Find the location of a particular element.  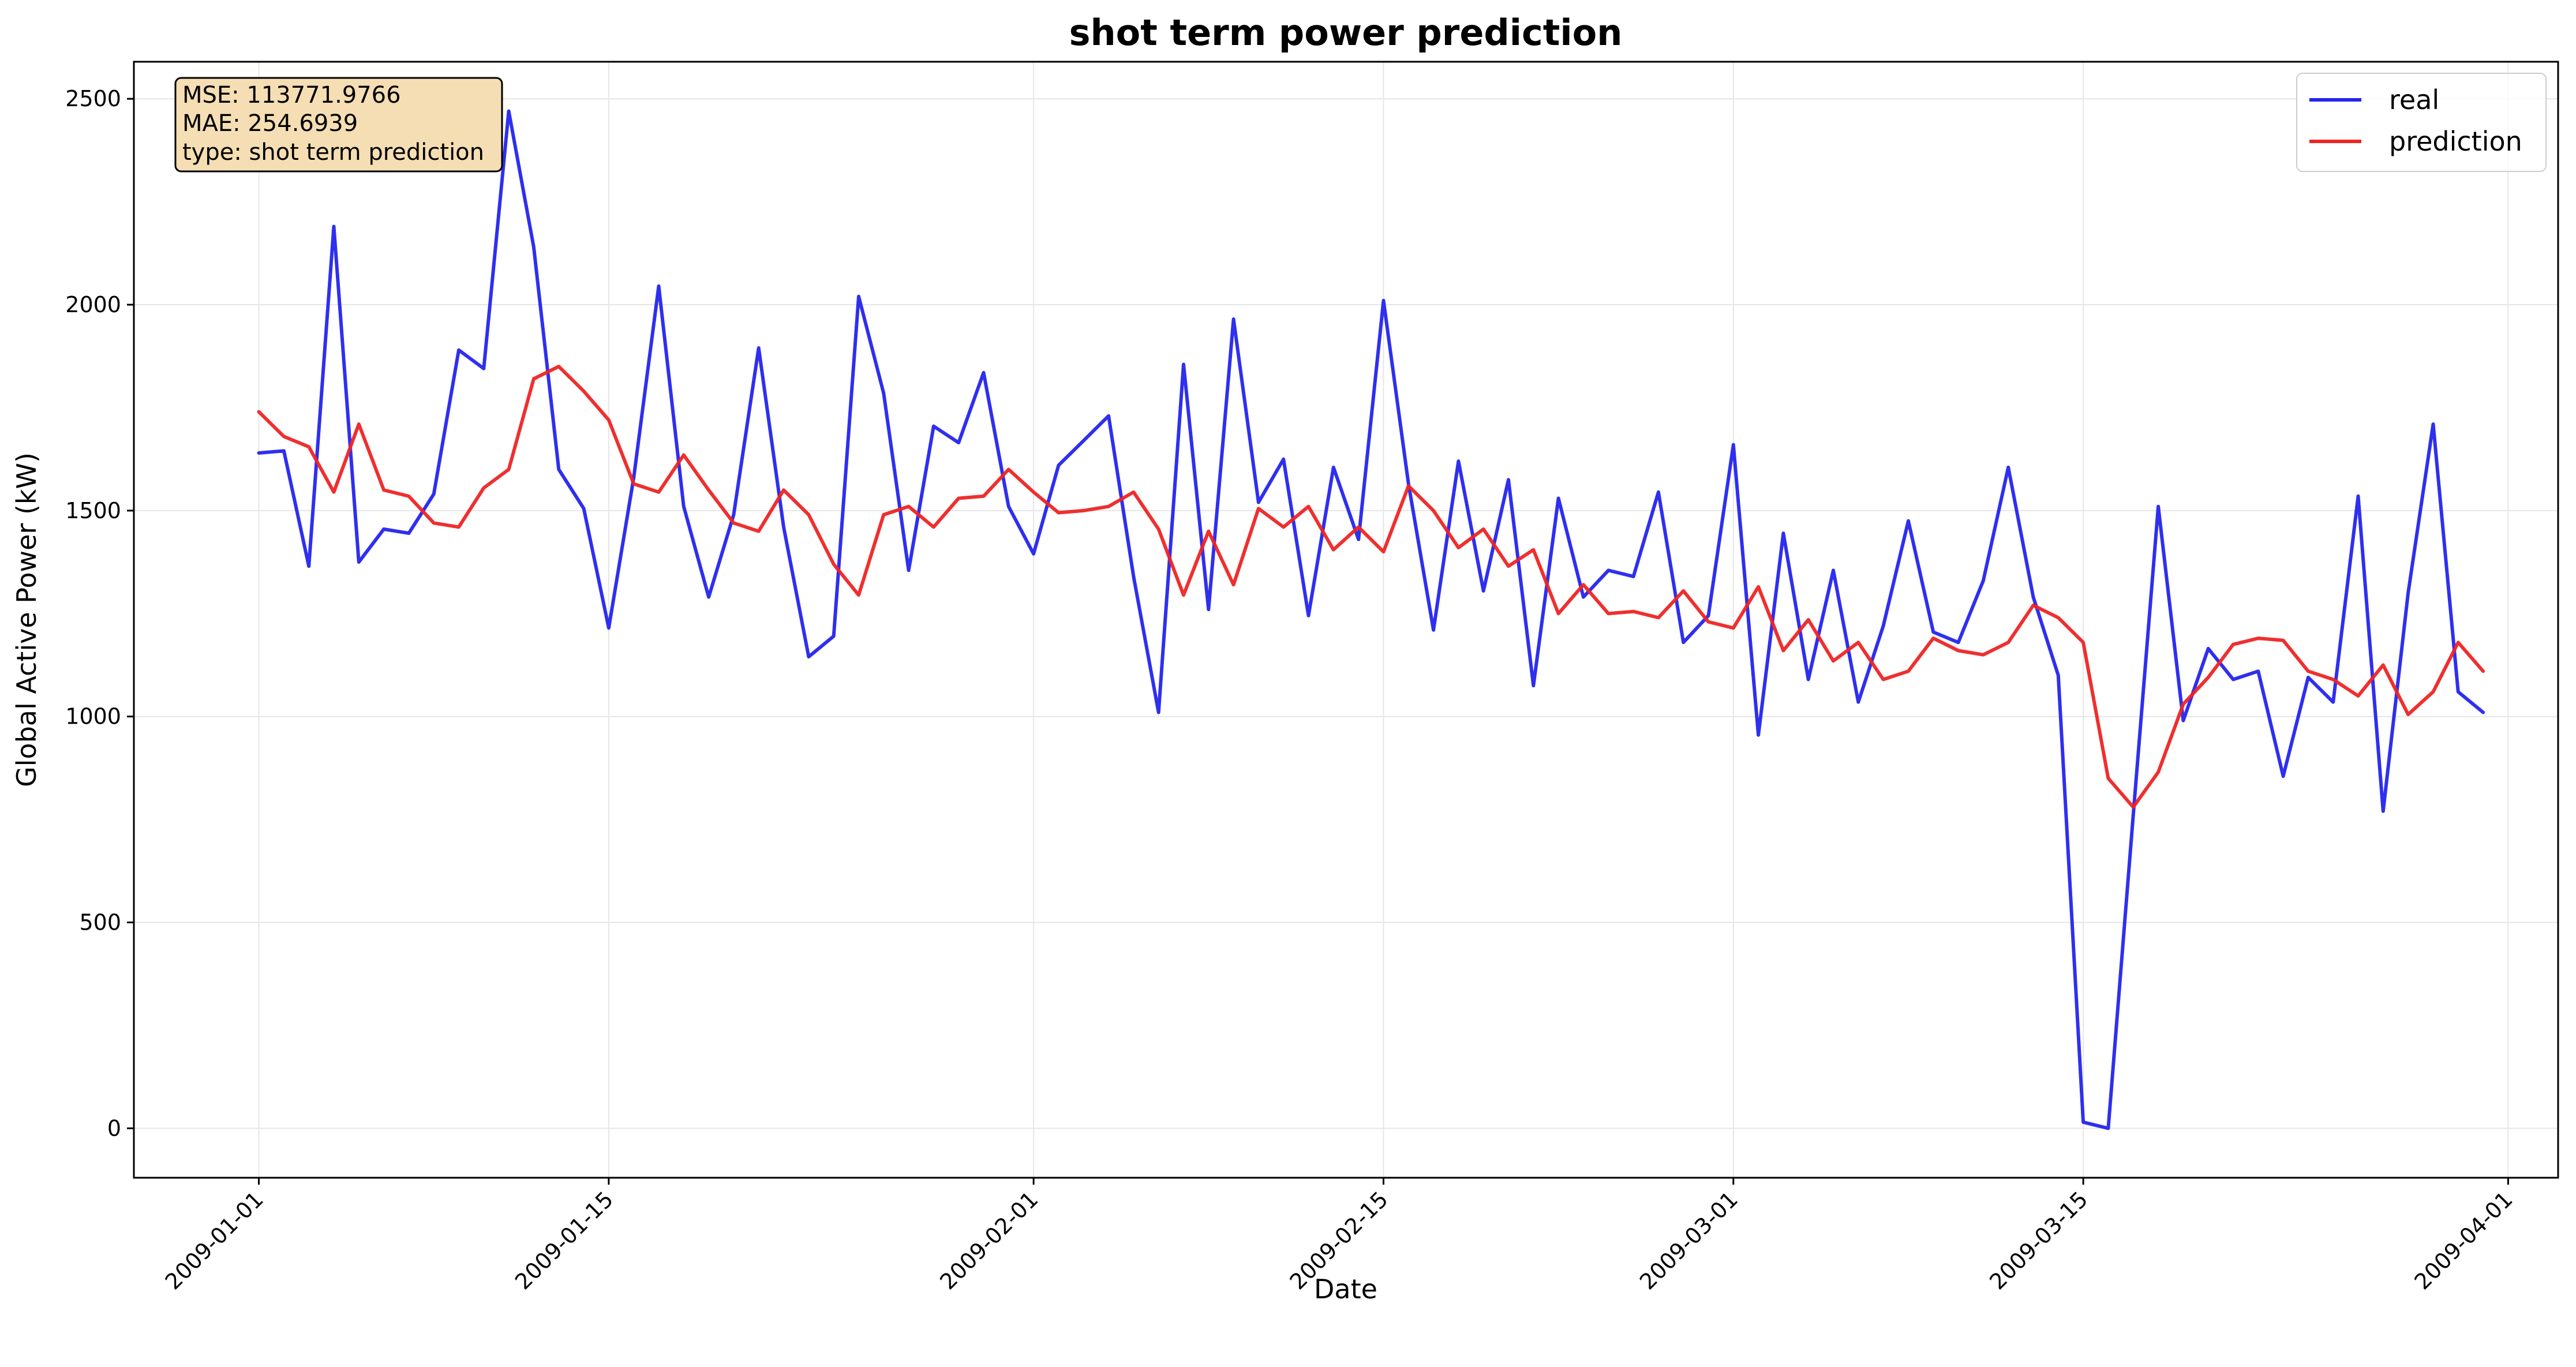

legend-box is located at coordinates (2421, 123).